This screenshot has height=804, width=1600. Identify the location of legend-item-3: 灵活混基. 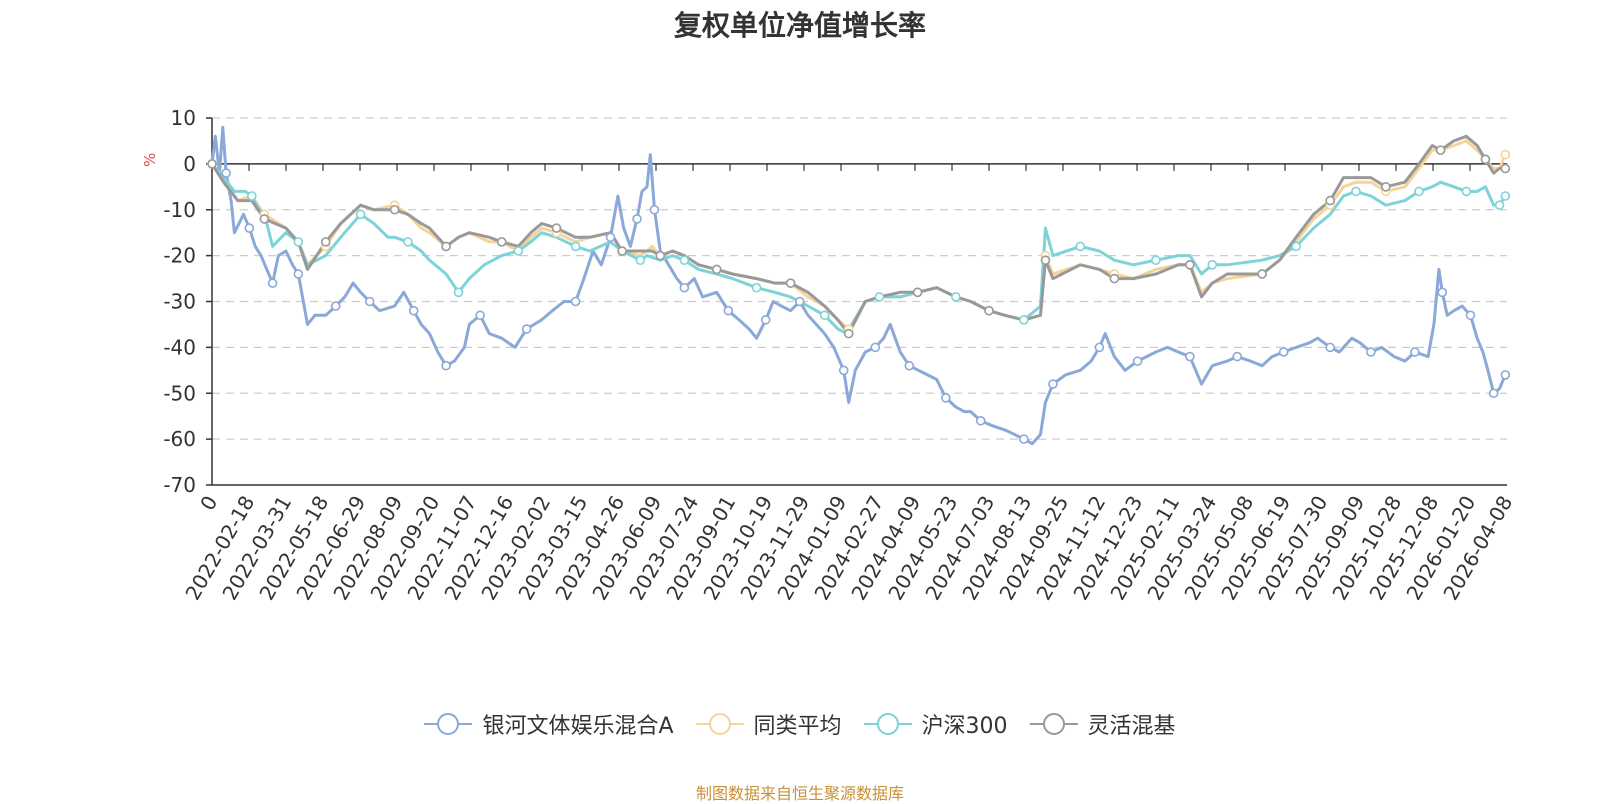
(1102, 724).